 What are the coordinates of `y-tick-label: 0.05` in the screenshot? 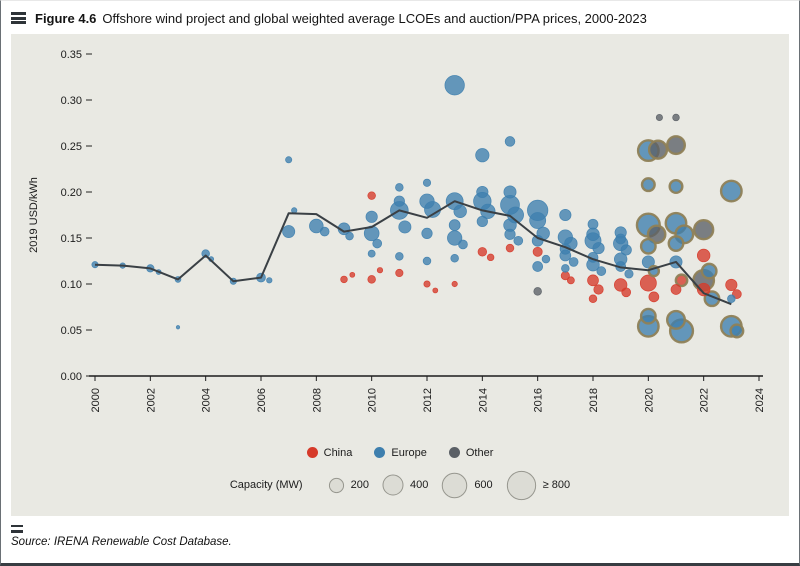 It's located at (71, 331).